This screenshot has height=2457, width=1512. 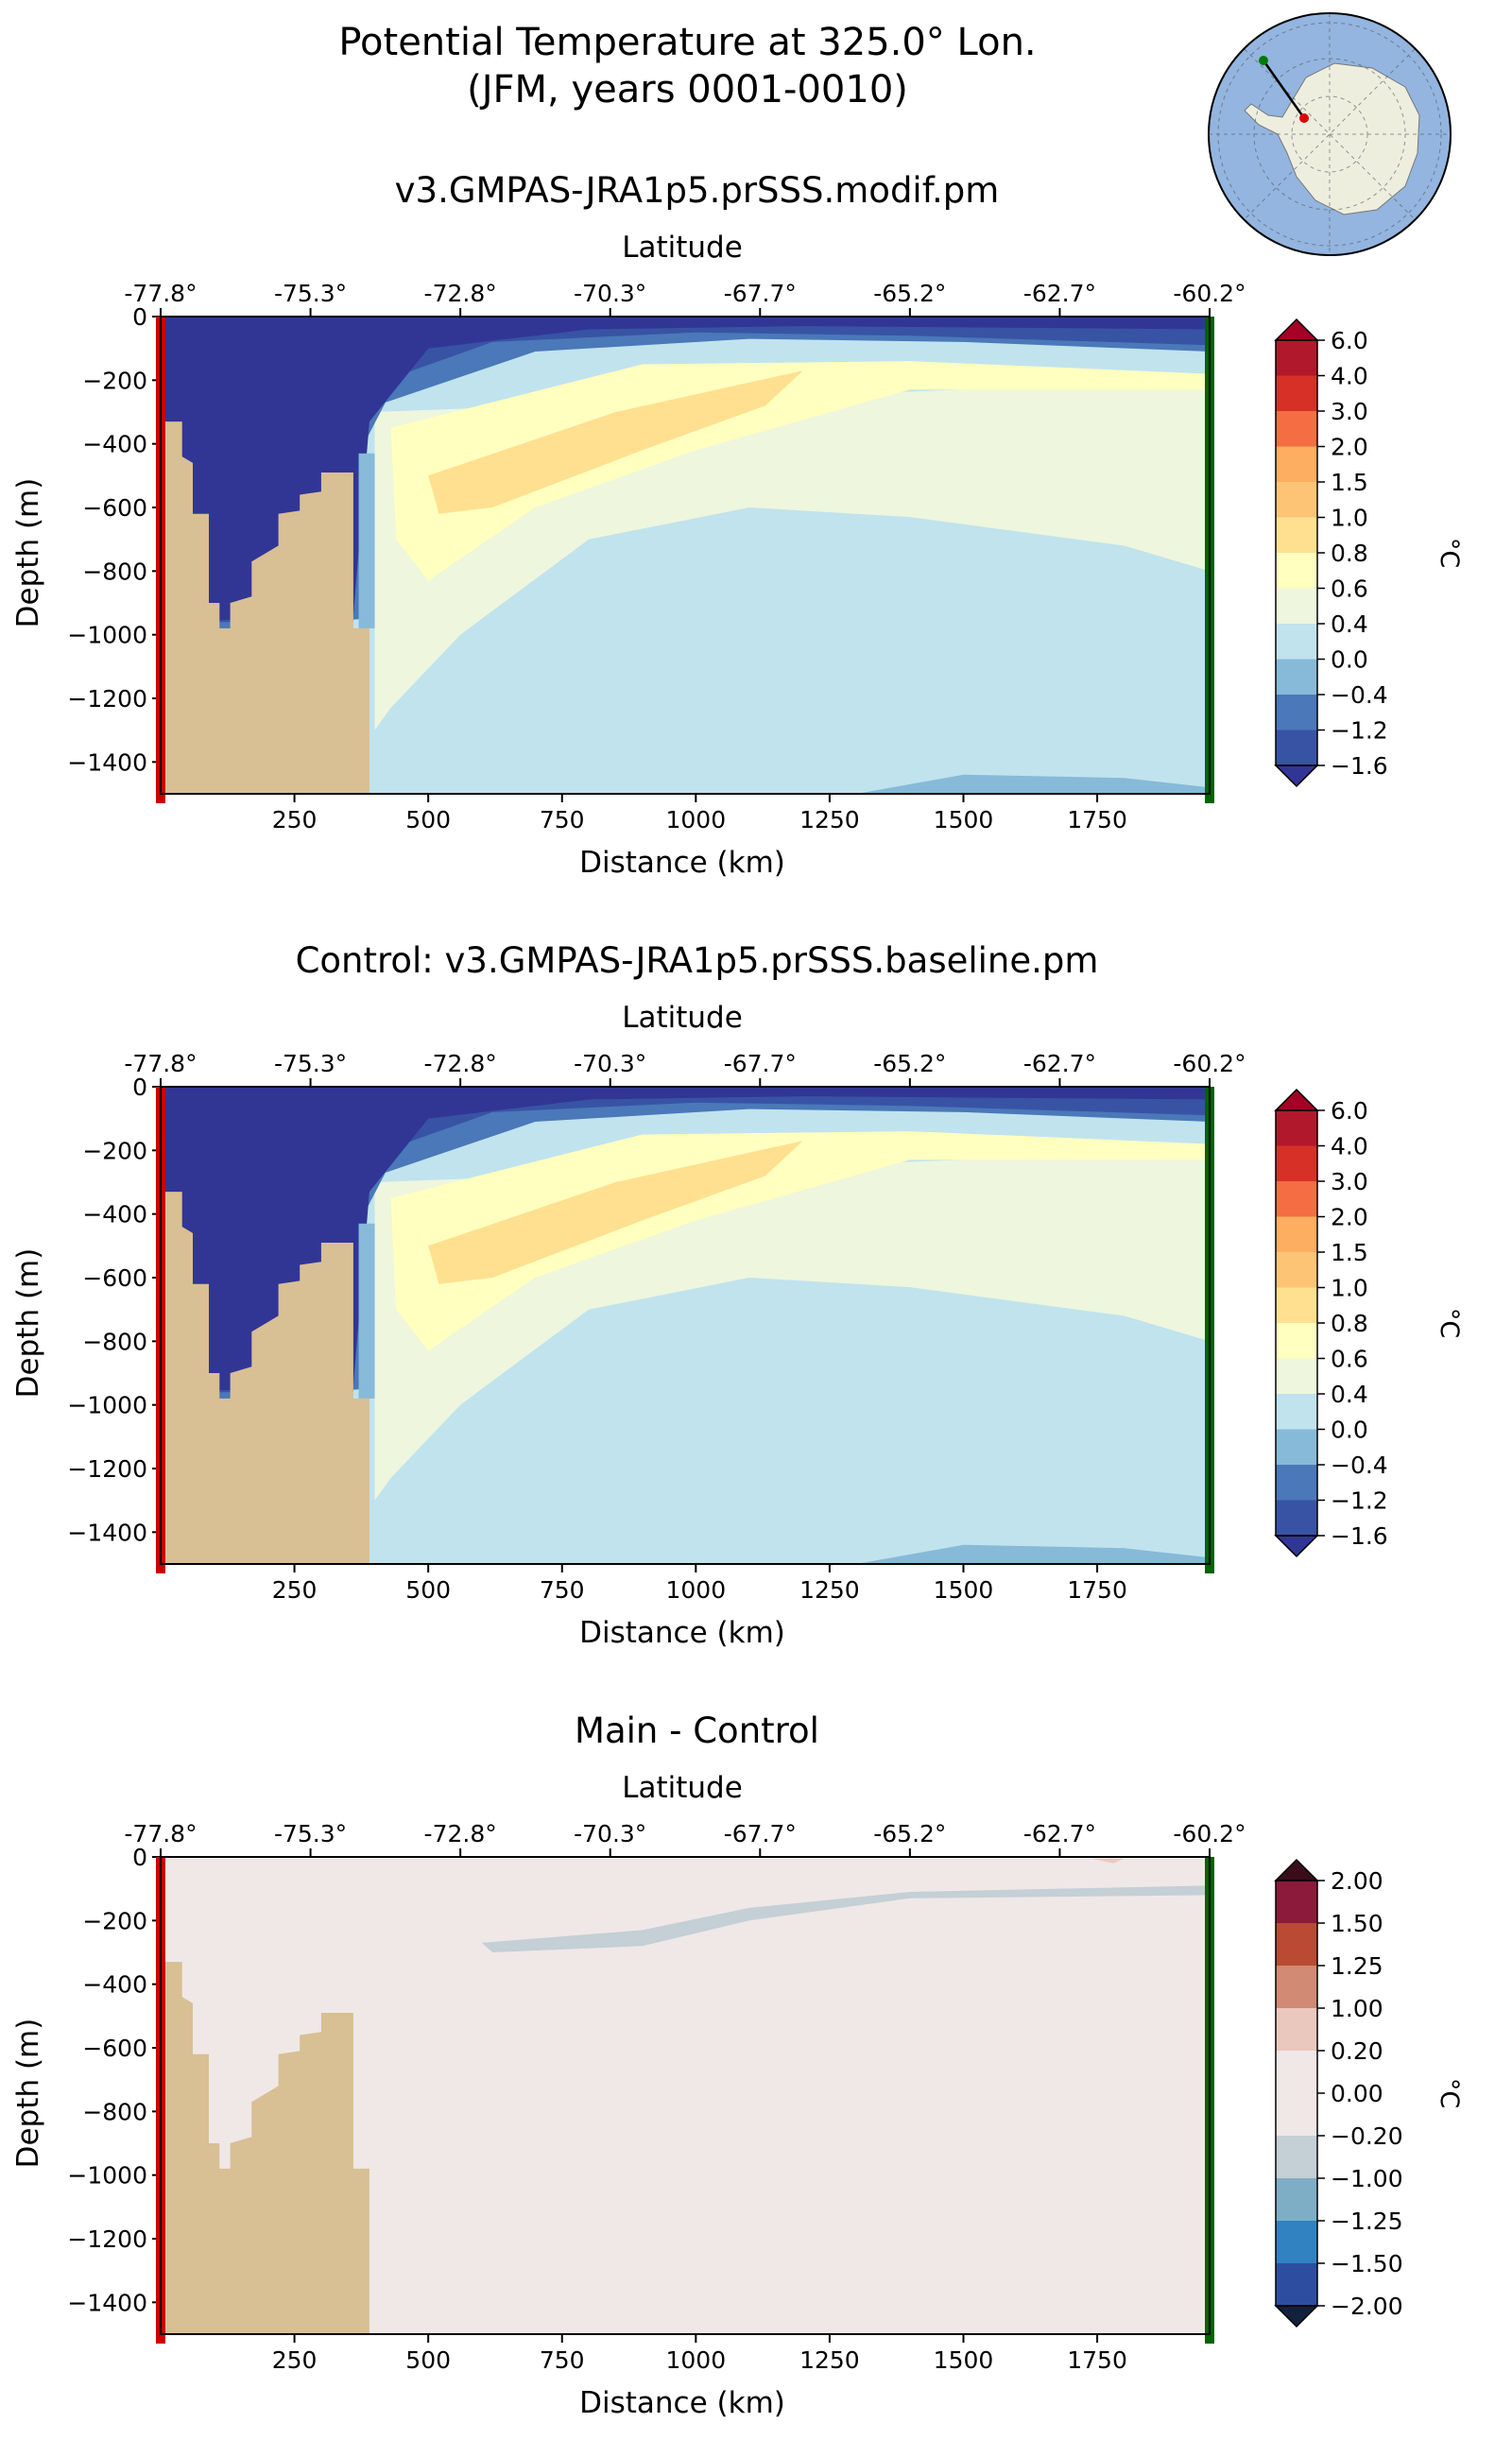 What do you see at coordinates (1059, 1833) in the screenshot?
I see `lat-tick-label: -62.7°` at bounding box center [1059, 1833].